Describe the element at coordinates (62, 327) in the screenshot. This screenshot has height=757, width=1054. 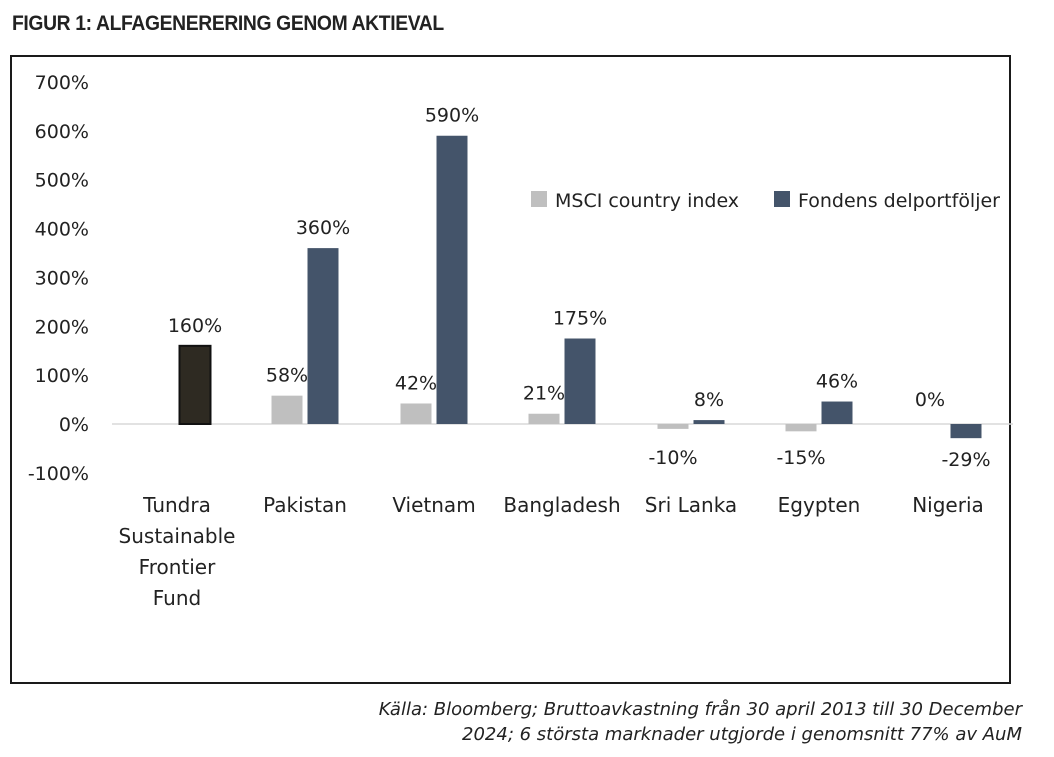
I see `y-tick-label: 200%` at that location.